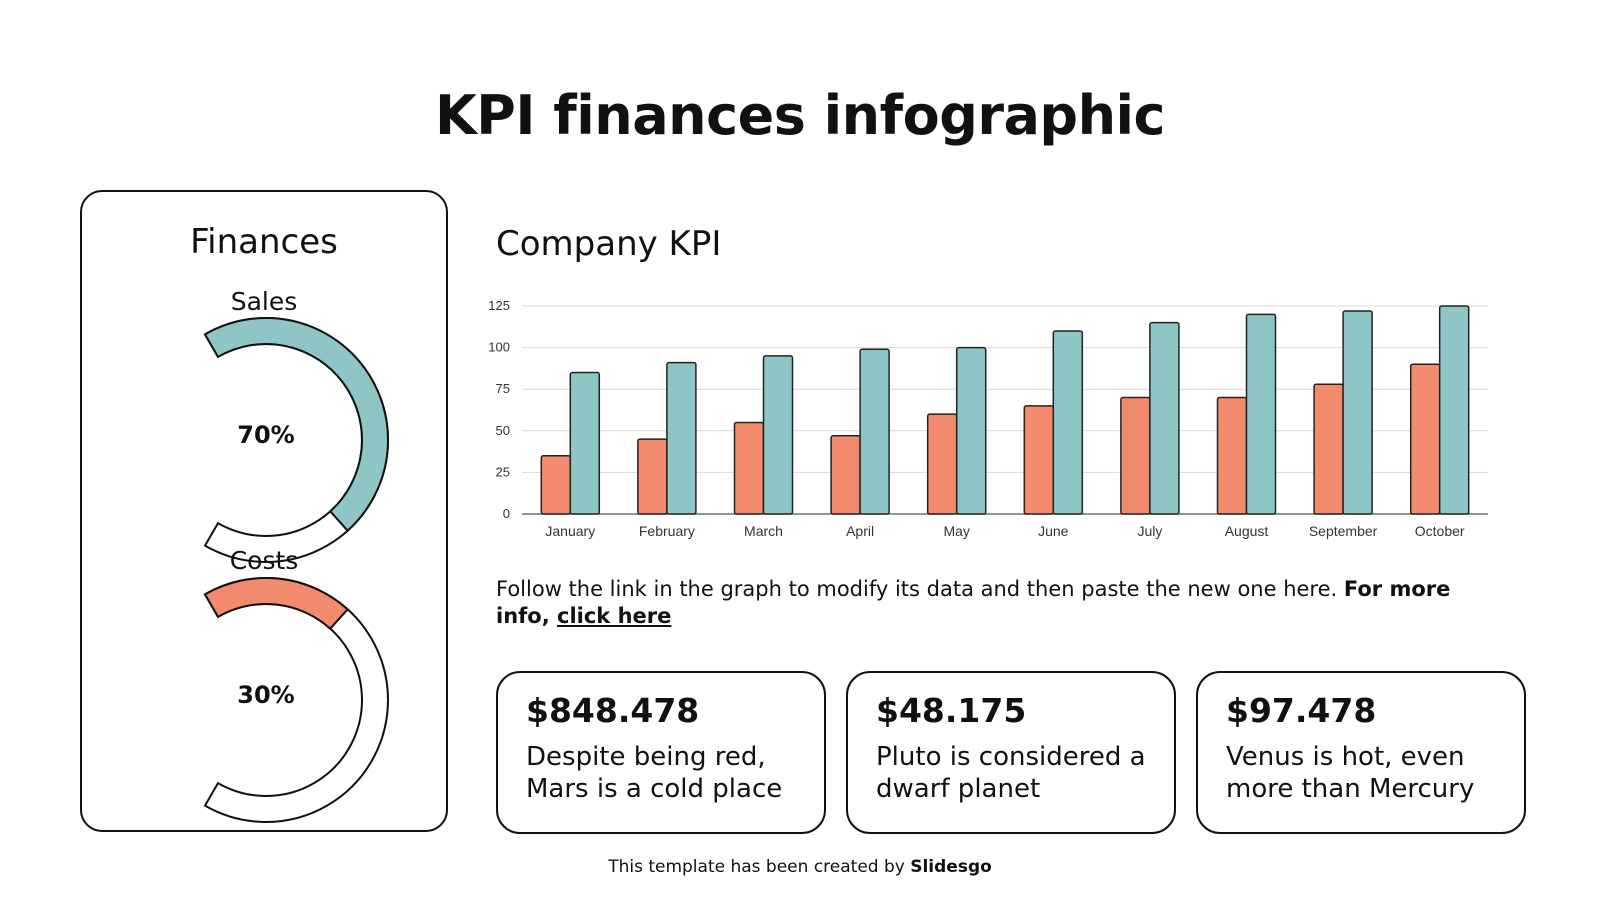  I want to click on sales-label: Sales, so click(264, 301).